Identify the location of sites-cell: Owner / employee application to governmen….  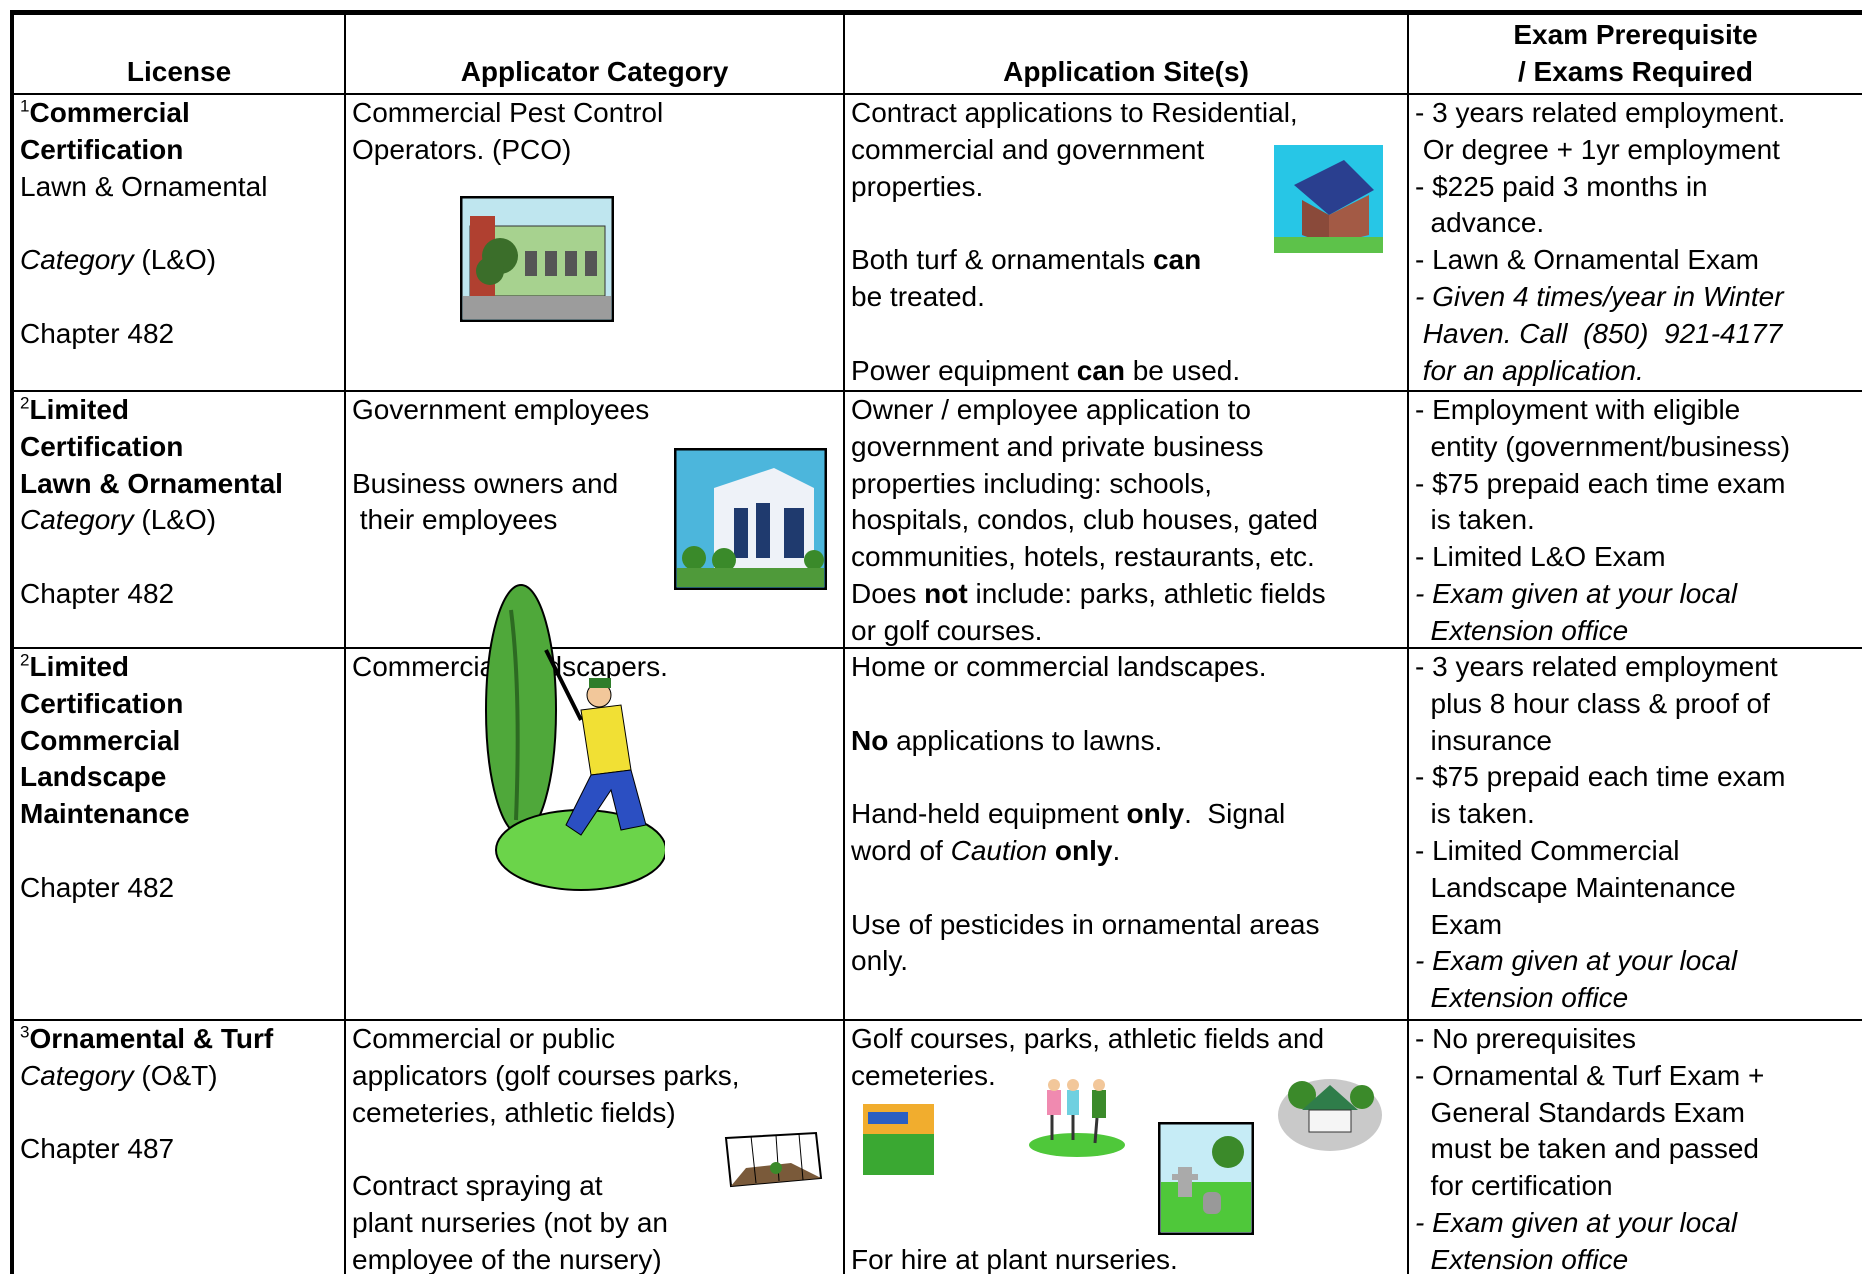
(1125, 518).